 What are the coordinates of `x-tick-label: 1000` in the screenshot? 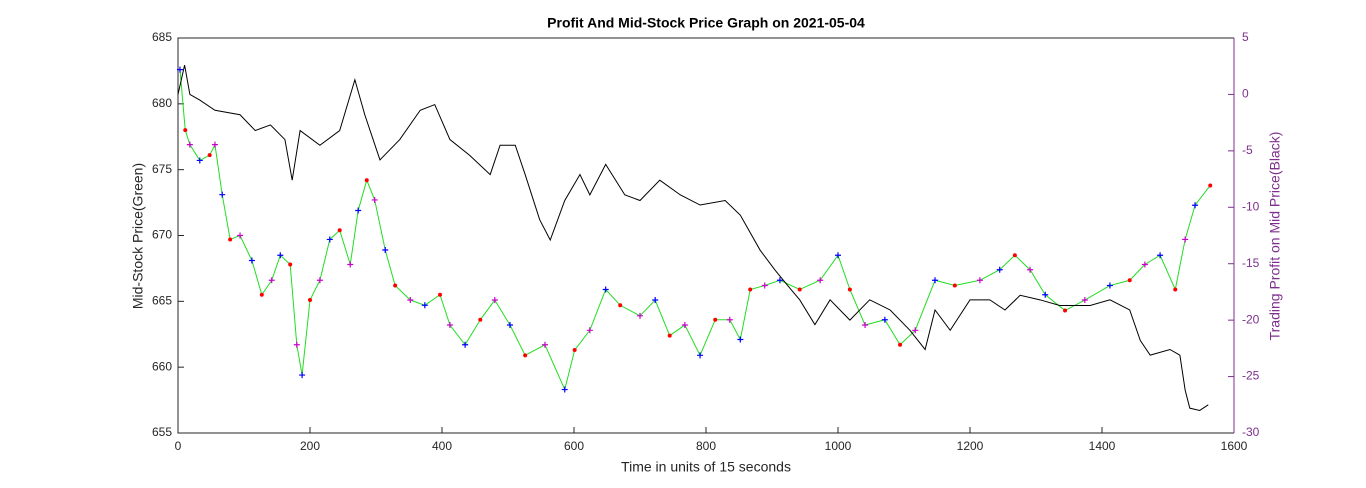 It's located at (838, 446).